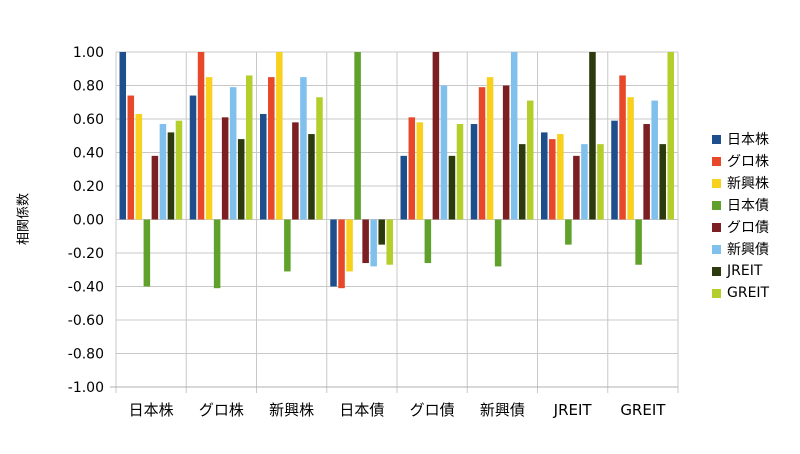  What do you see at coordinates (748, 184) in the screenshot?
I see `legend-label: 新興株` at bounding box center [748, 184].